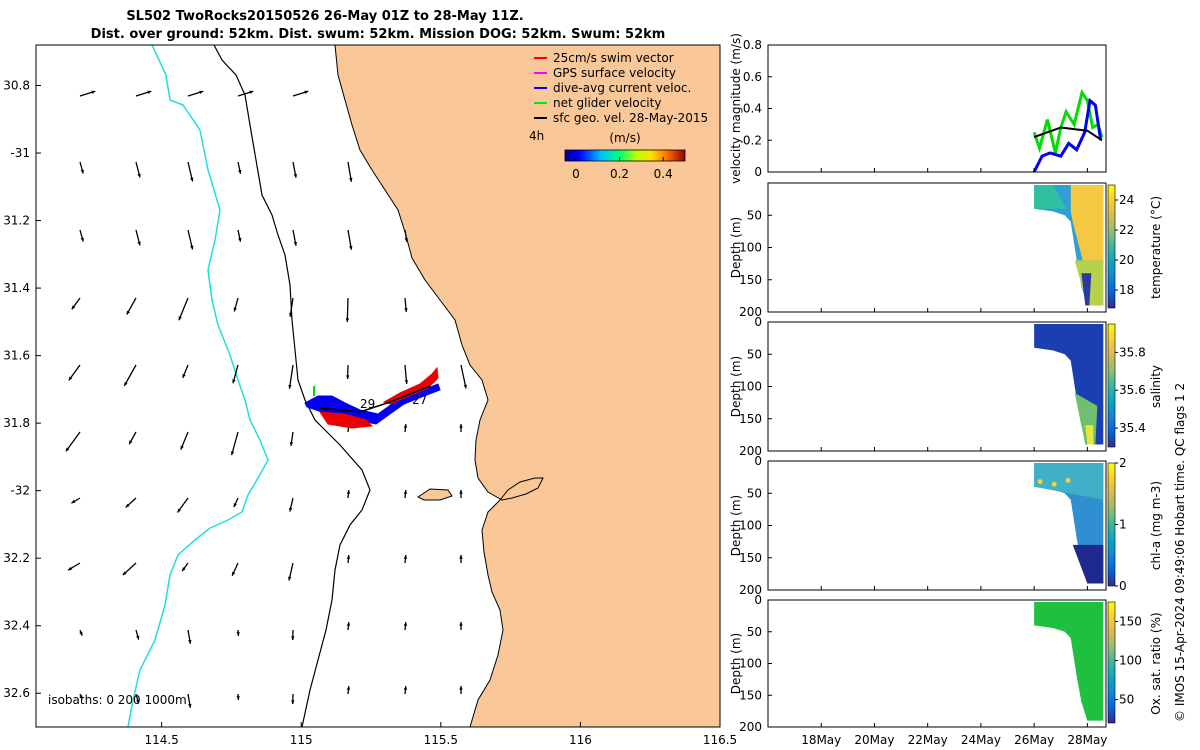  I want to click on lon-tick-label: 114.5, so click(161, 740).